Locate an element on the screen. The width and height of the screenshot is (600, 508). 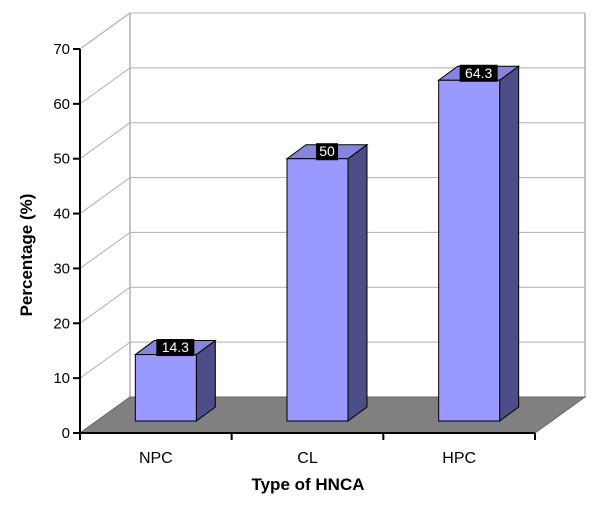
data-label-text: 64.3 is located at coordinates (478, 73).